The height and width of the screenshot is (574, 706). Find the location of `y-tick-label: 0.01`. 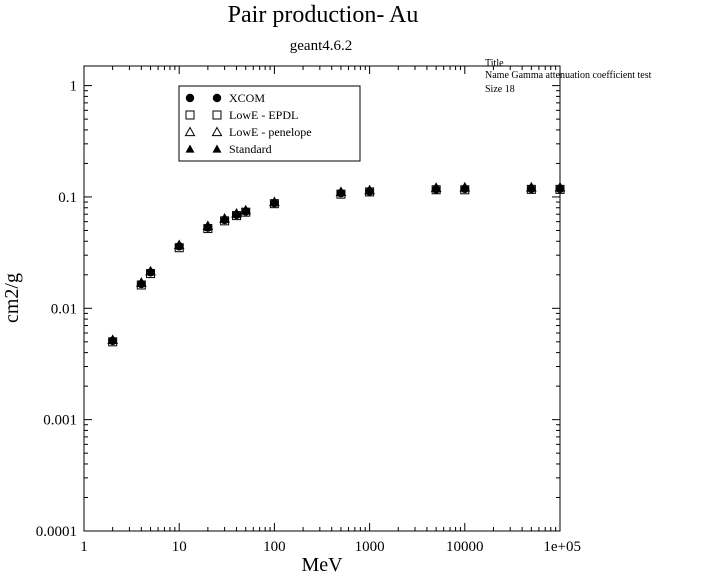

y-tick-label: 0.01 is located at coordinates (64, 309).